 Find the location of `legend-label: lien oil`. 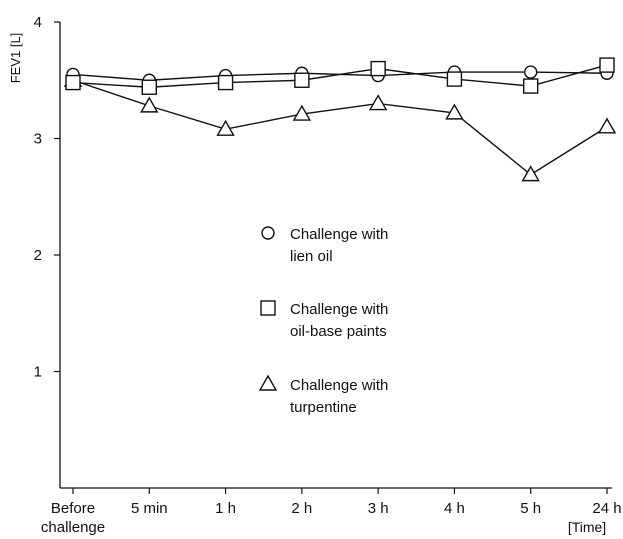

legend-label: lien oil is located at coordinates (311, 256).